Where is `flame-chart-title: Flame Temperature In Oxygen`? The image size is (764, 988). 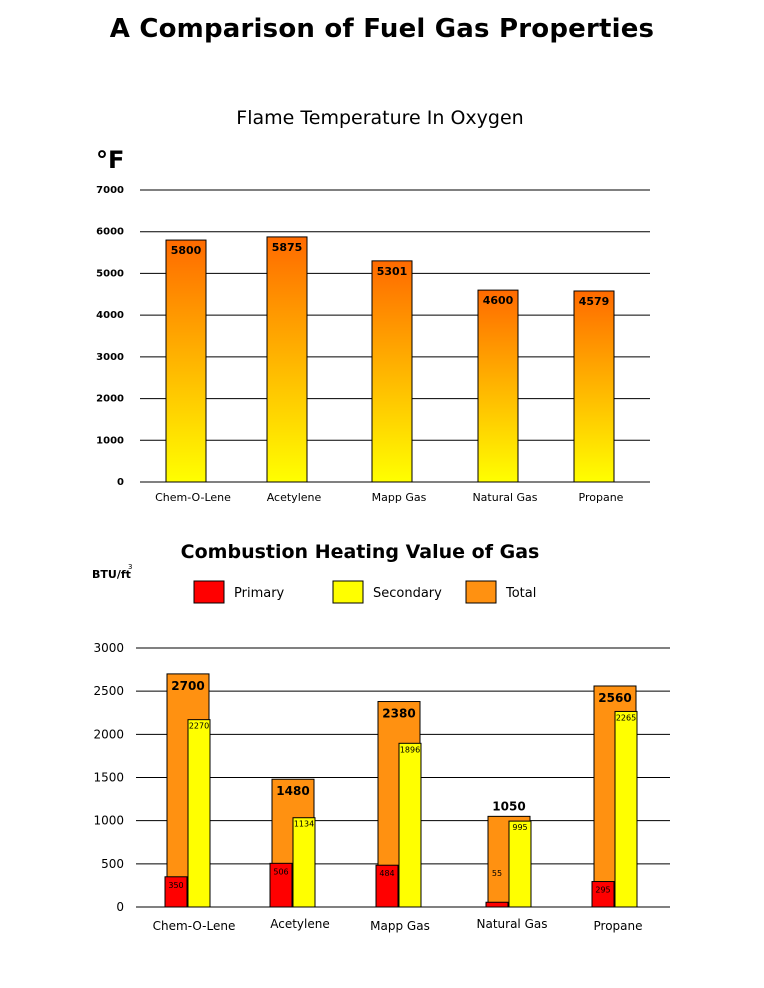
flame-chart-title: Flame Temperature In Oxygen is located at coordinates (379, 118).